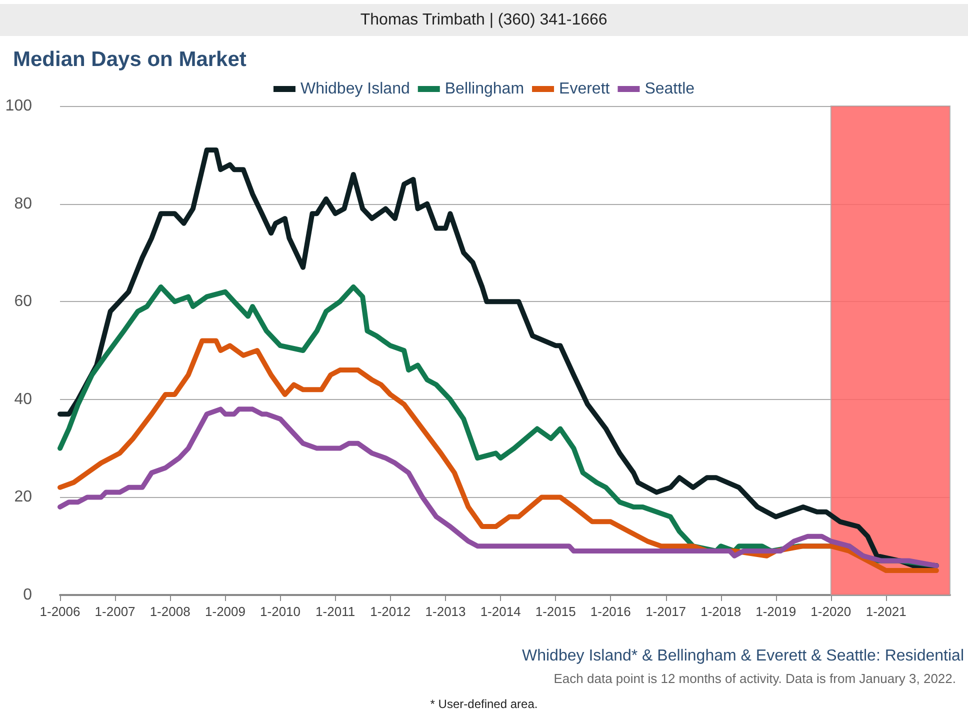 The height and width of the screenshot is (717, 968). I want to click on x-tick-label: 1-2007, so click(115, 611).